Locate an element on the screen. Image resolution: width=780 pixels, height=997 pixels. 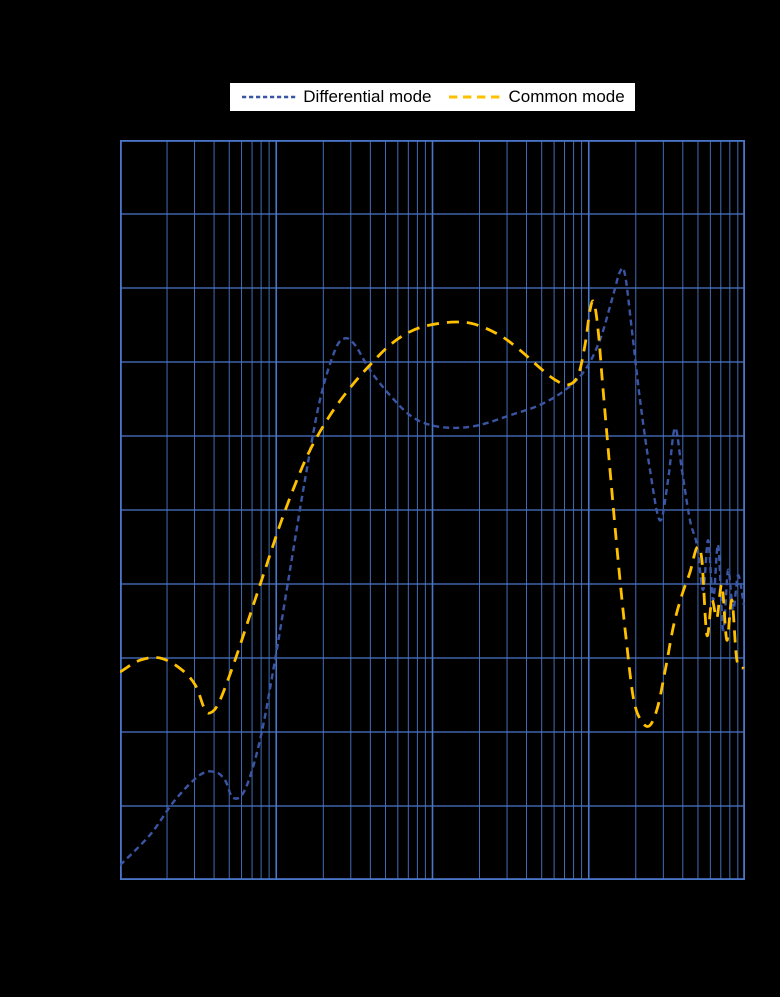
legend-label-common-mode: Common mode is located at coordinates (566, 96).